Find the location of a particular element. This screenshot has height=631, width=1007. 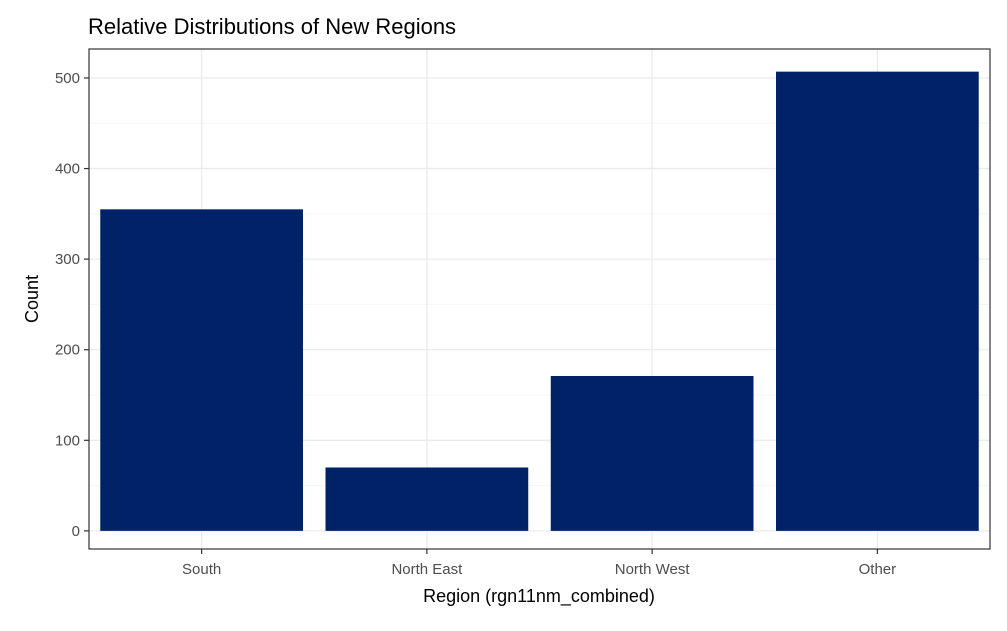

x-tick-label: North East is located at coordinates (427, 569).